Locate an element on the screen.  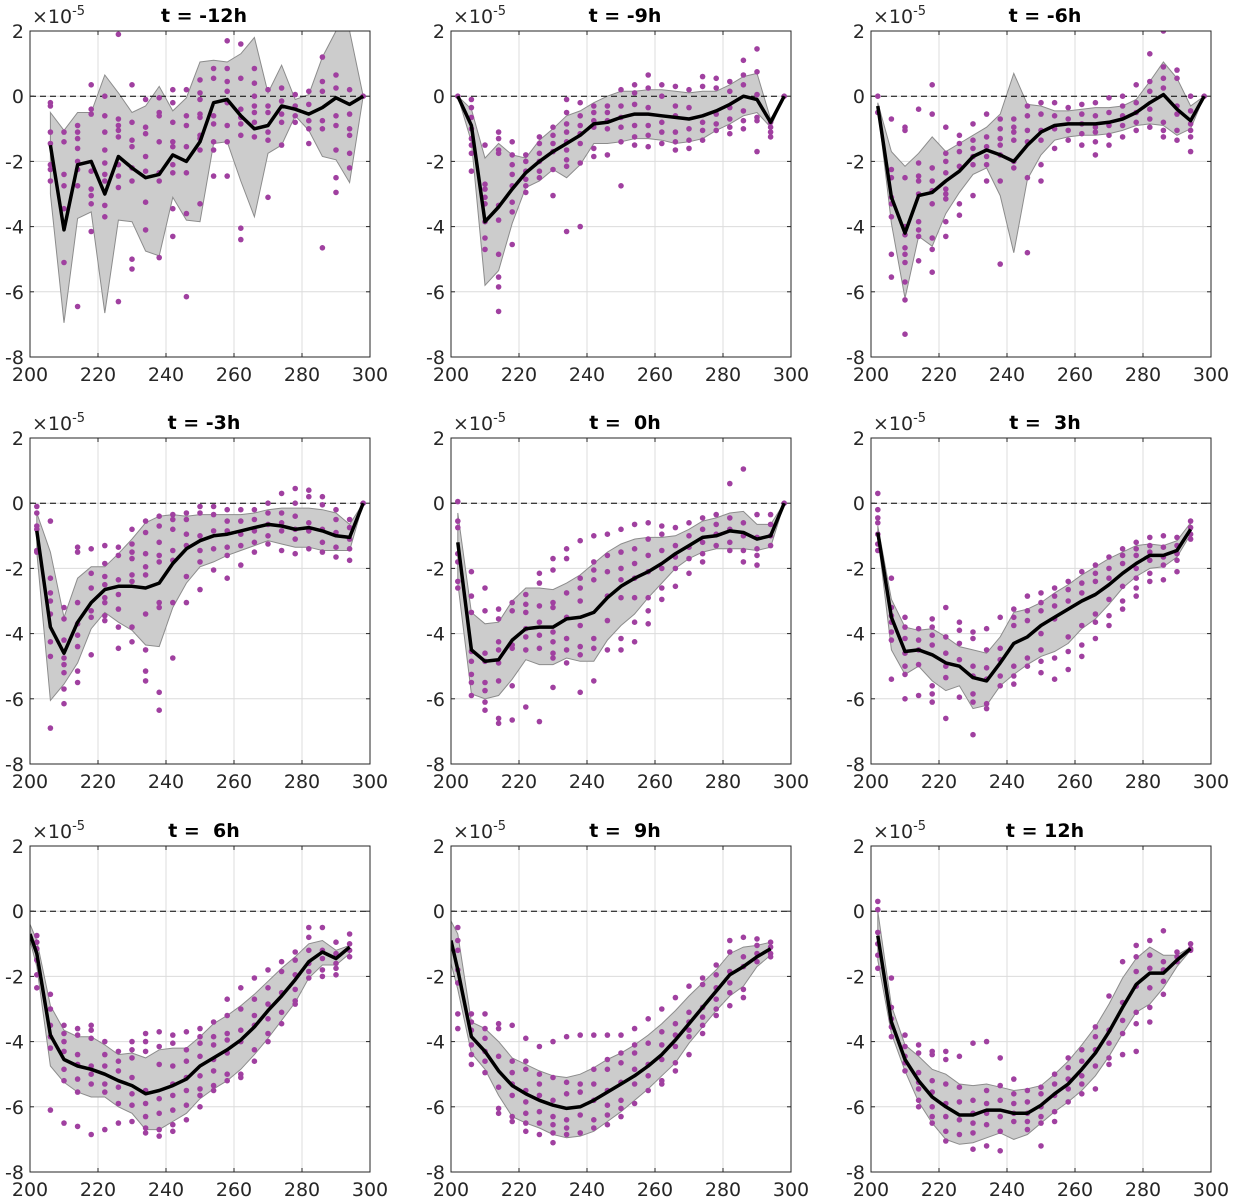
y-tick-label: 0 is located at coordinates (439, 504).